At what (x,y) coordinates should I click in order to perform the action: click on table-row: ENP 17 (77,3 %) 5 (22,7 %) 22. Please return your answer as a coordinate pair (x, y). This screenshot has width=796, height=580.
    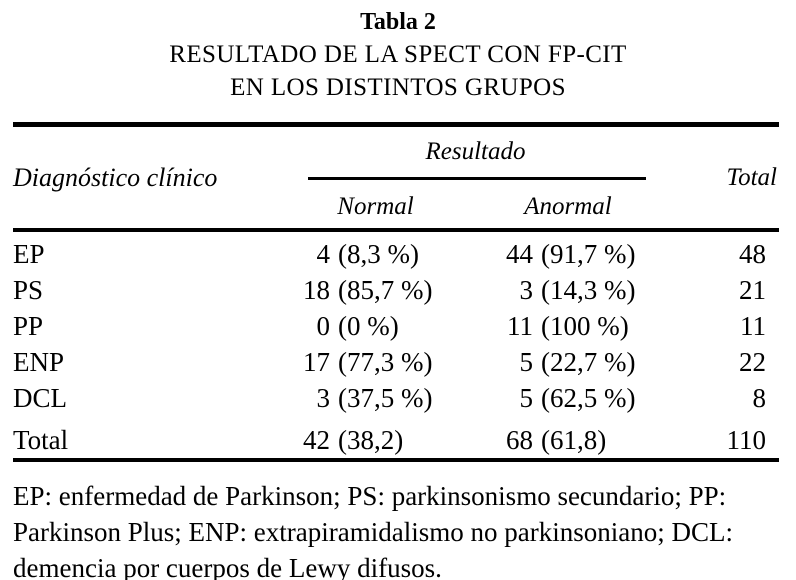
    Looking at the image, I should click on (396, 362).